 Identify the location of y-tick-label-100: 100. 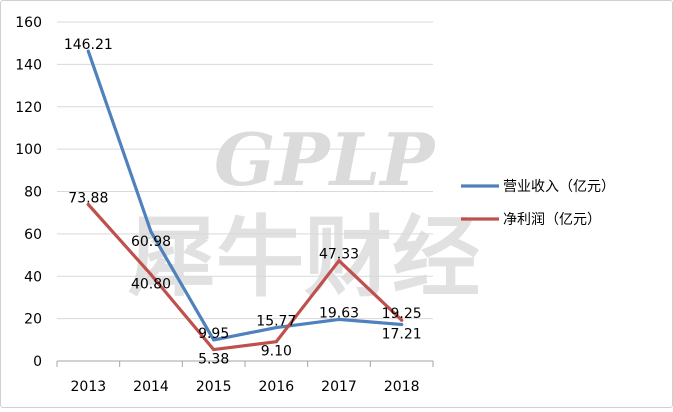
(28, 150).